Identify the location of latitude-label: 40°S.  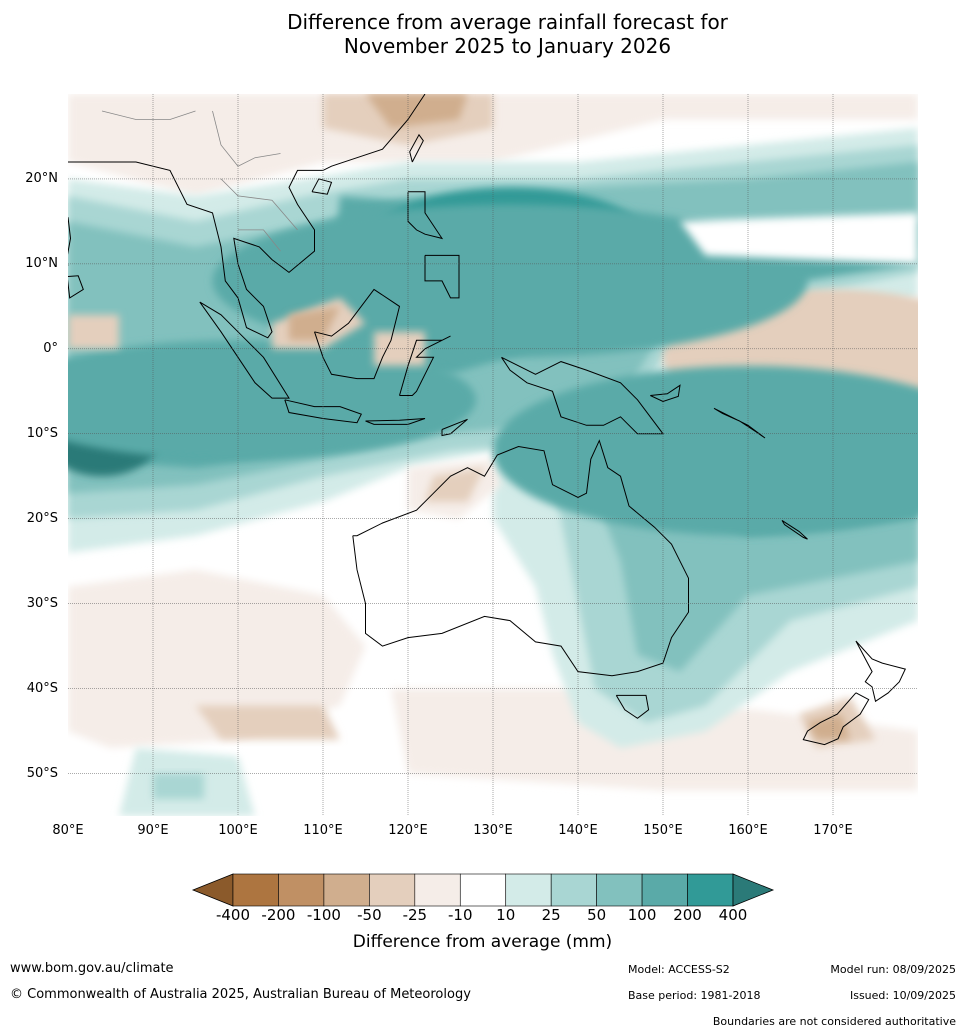
(42, 688).